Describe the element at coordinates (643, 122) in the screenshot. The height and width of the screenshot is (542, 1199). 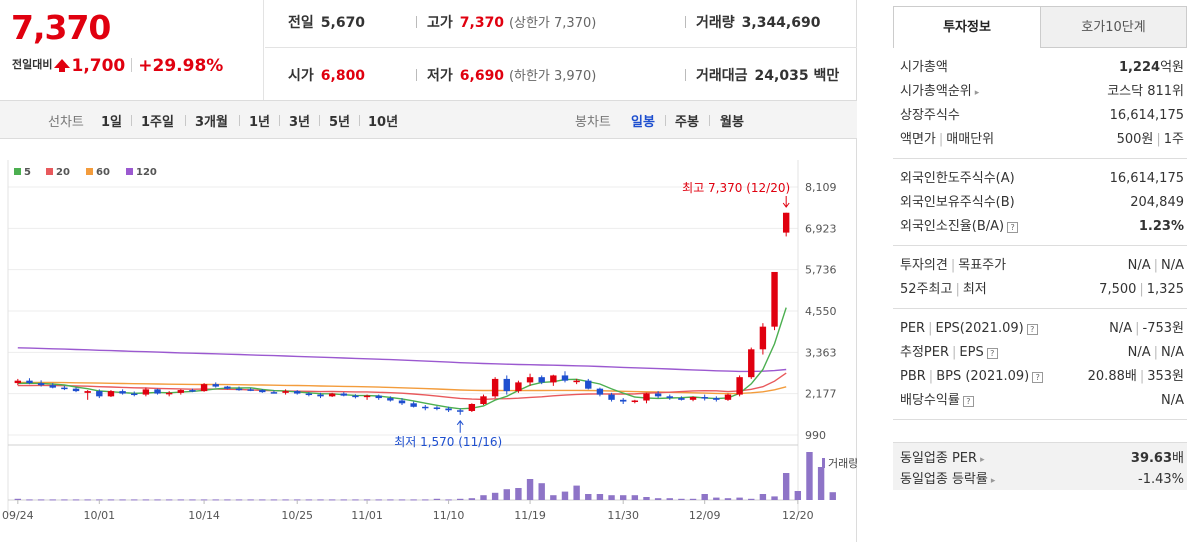
I see `candle-daily-button: 일봉` at that location.